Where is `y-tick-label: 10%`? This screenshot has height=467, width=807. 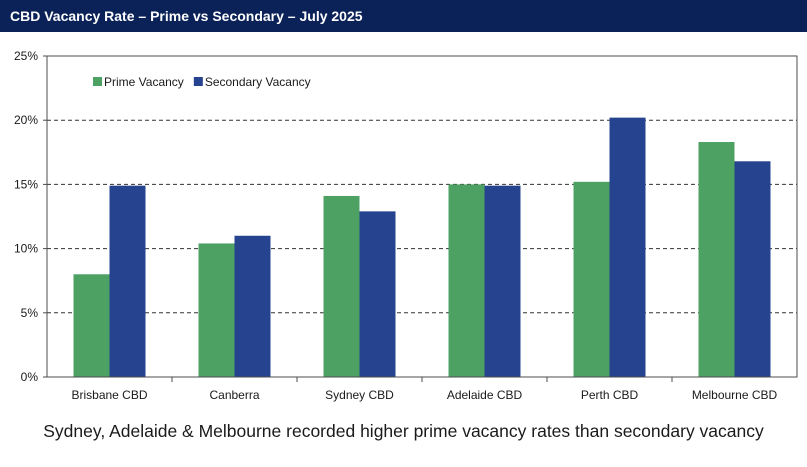 y-tick-label: 10% is located at coordinates (26, 249).